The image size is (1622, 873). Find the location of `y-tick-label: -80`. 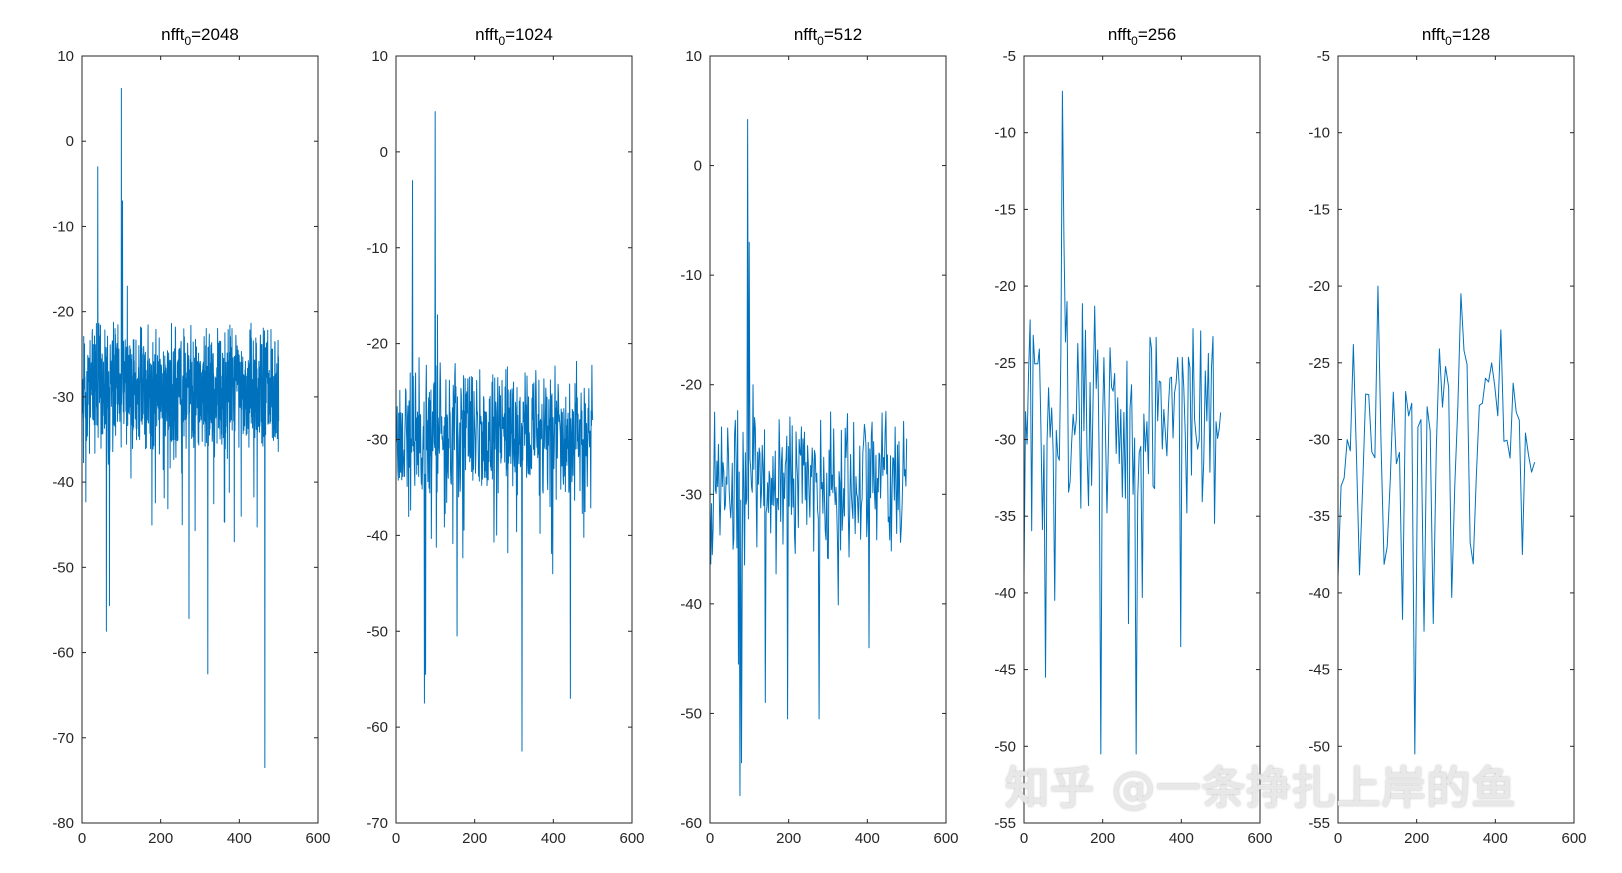

y-tick-label: -80 is located at coordinates (63, 823).